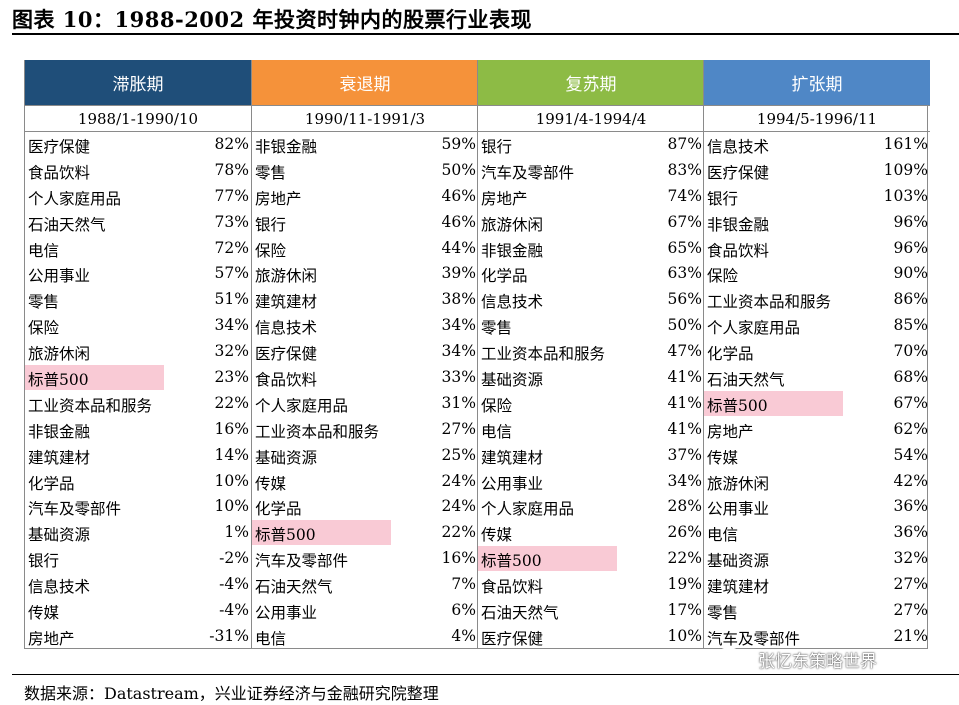 The height and width of the screenshot is (705, 959). I want to click on table-row: 银行 -2%, so click(138, 559).